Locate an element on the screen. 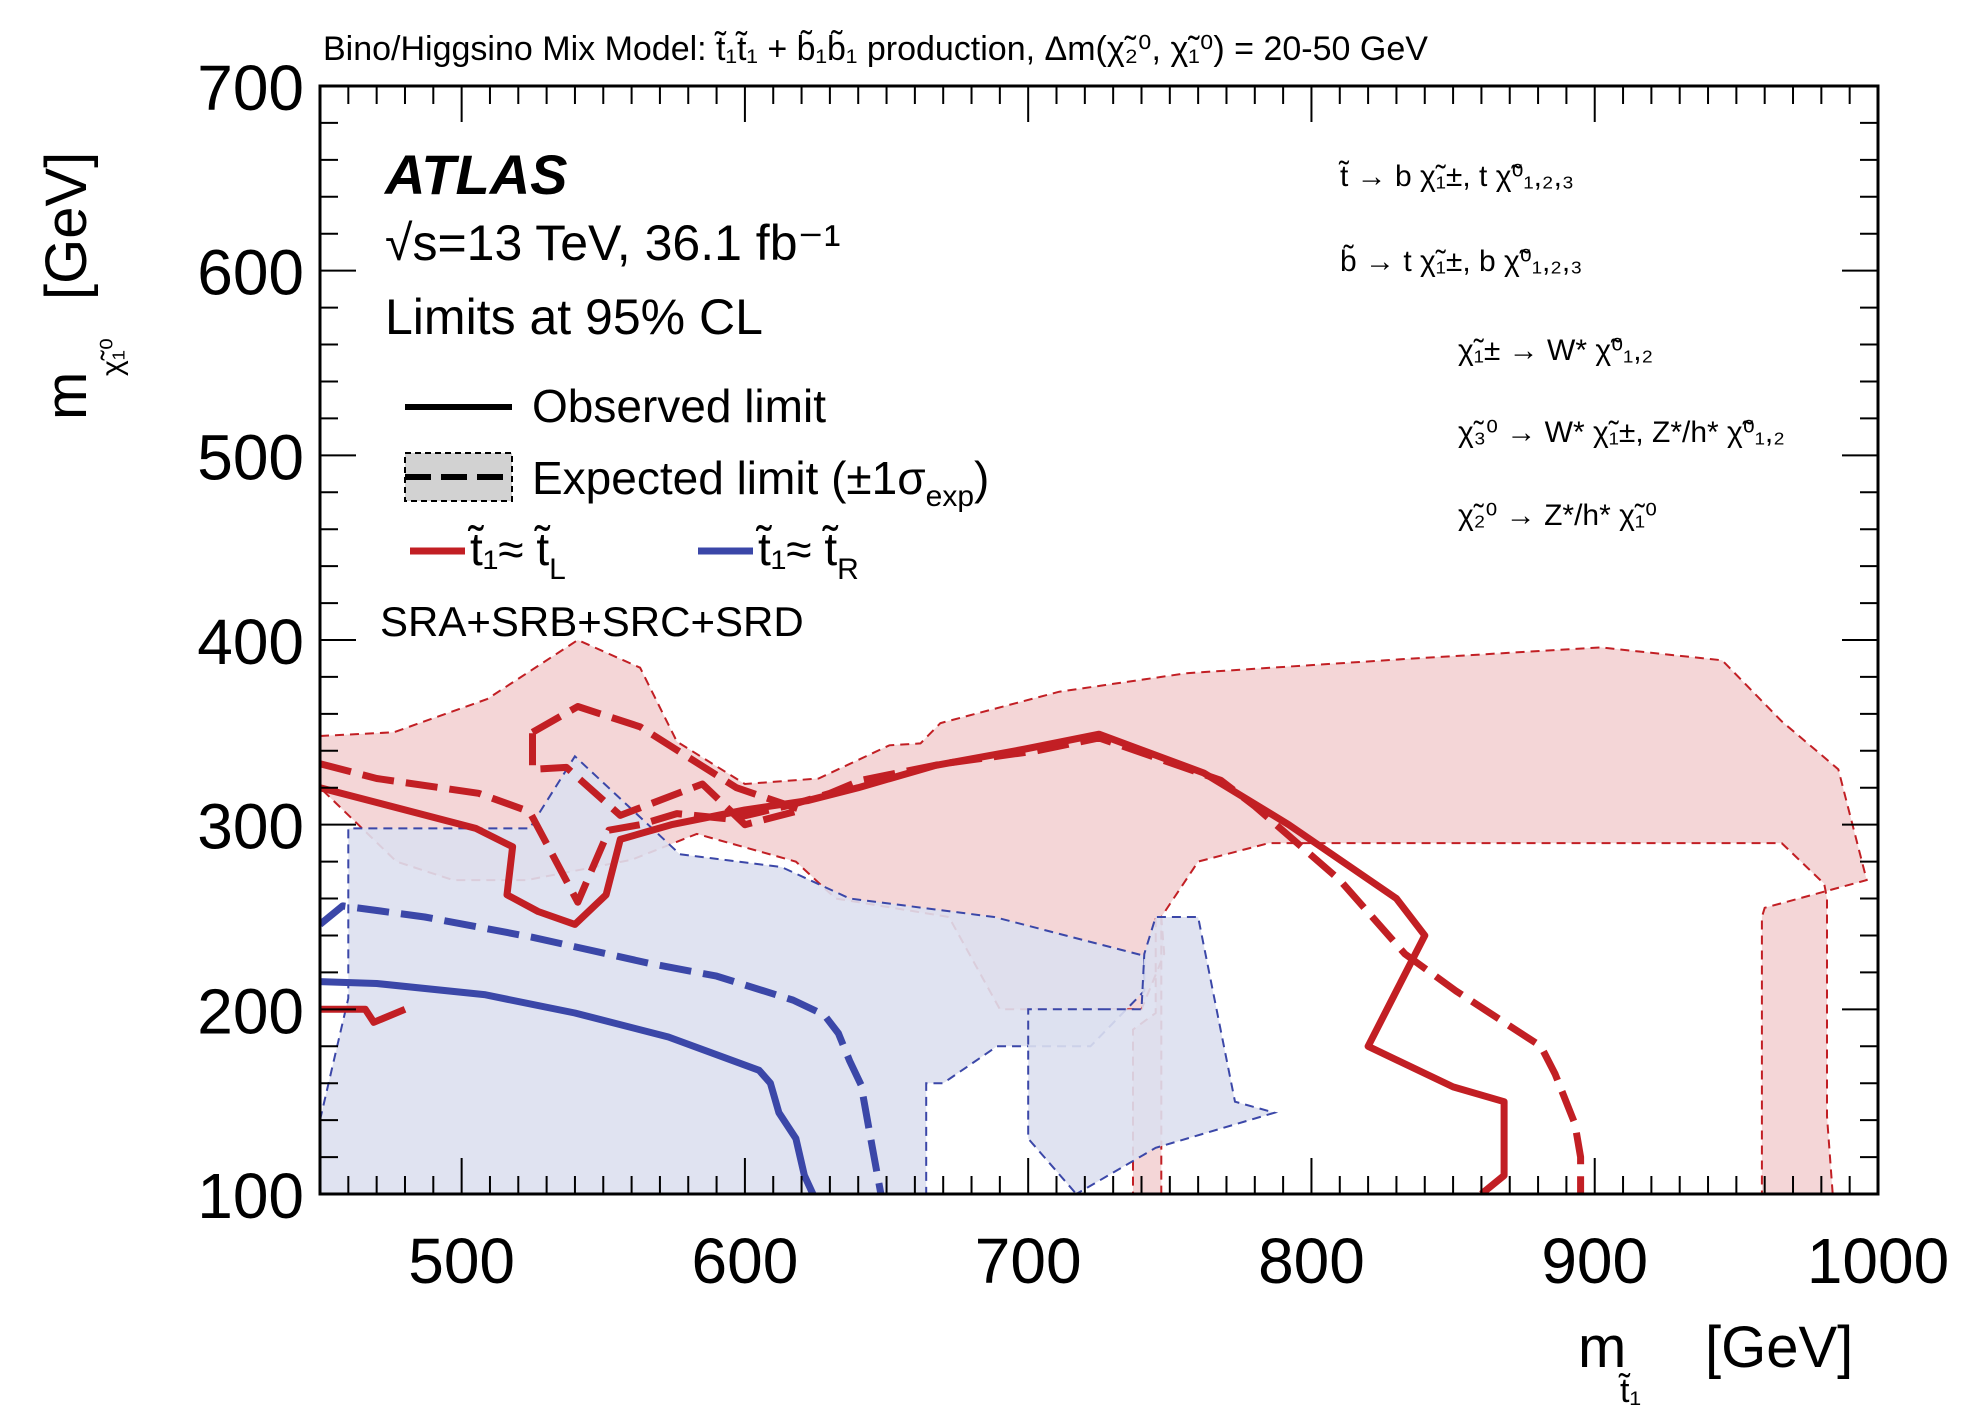  tr-observed is located at coordinates (568, 1086).